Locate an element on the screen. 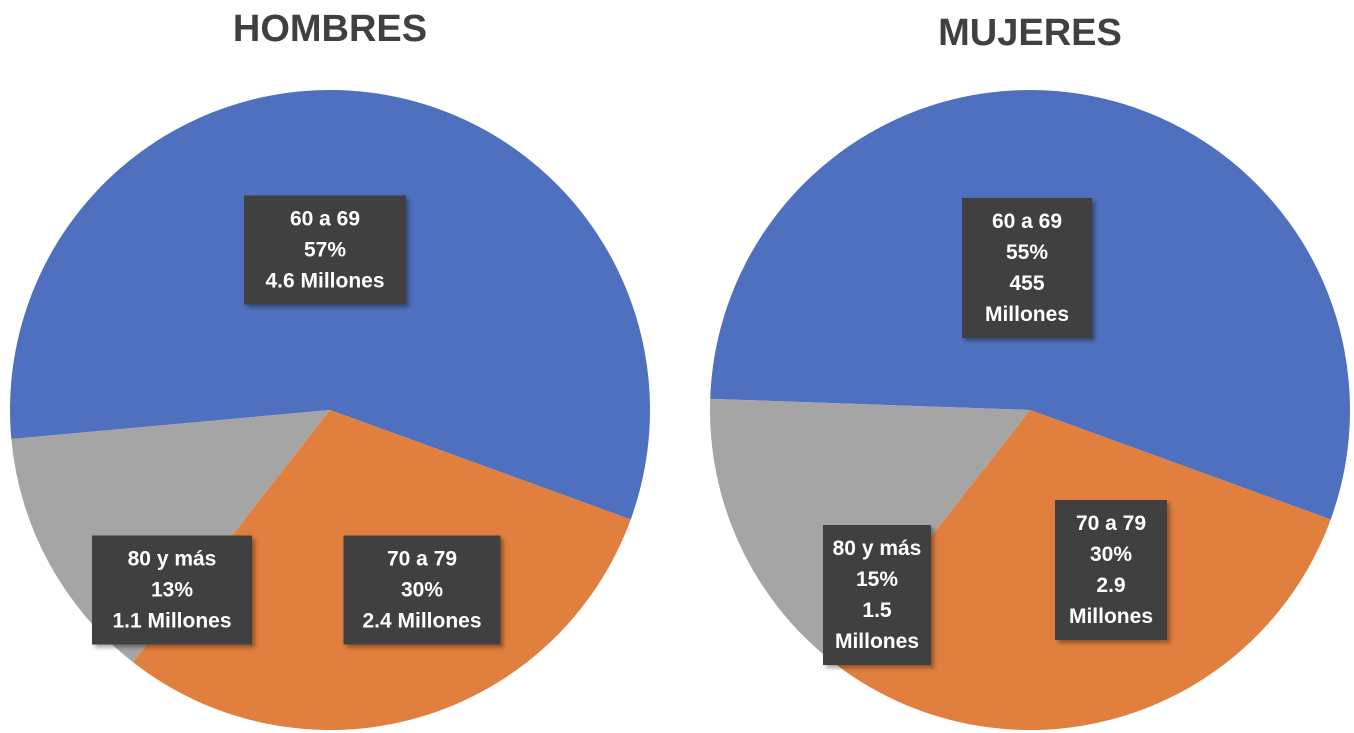 The width and height of the screenshot is (1354, 733). amount-label: 455 Millones is located at coordinates (1026, 299).